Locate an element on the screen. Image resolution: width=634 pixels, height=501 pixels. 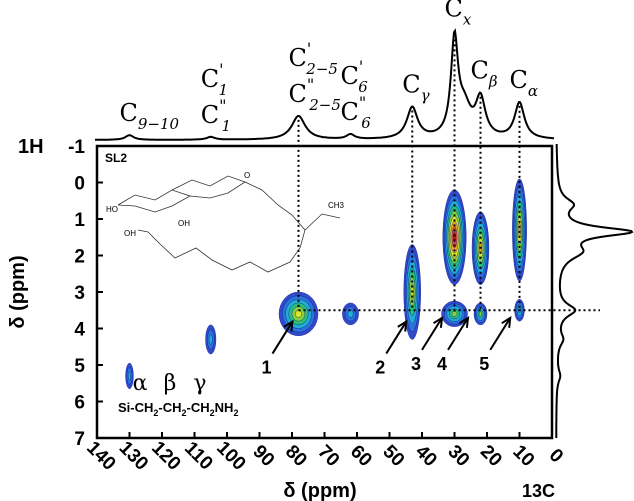
x-tick-label: 140 is located at coordinates (100, 455).